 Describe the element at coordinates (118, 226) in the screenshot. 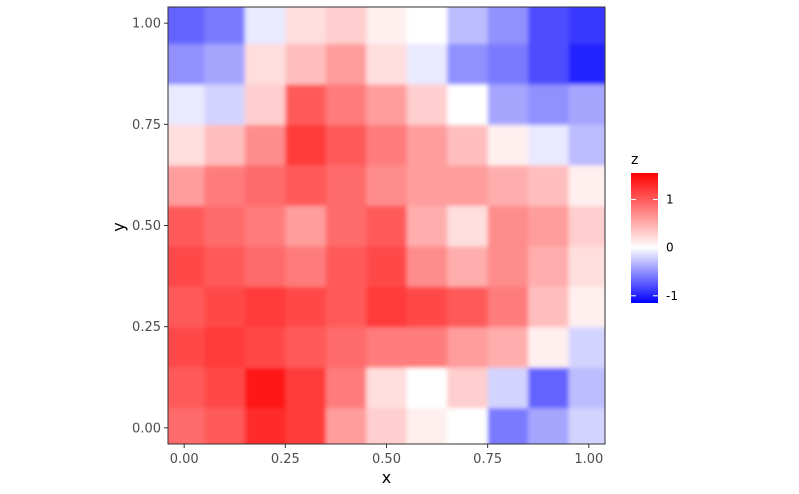

I see `y-axis-title: y` at that location.